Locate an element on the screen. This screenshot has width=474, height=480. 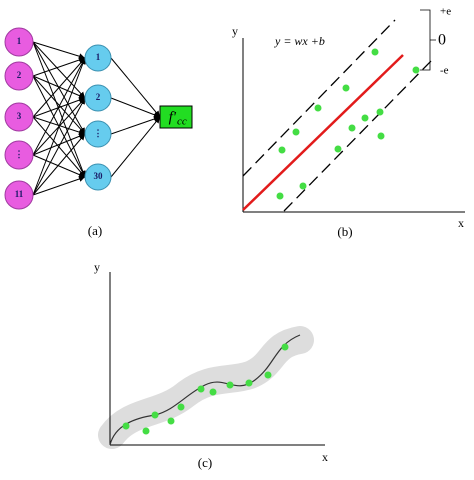
margin-label: +e is located at coordinates (445, 12).